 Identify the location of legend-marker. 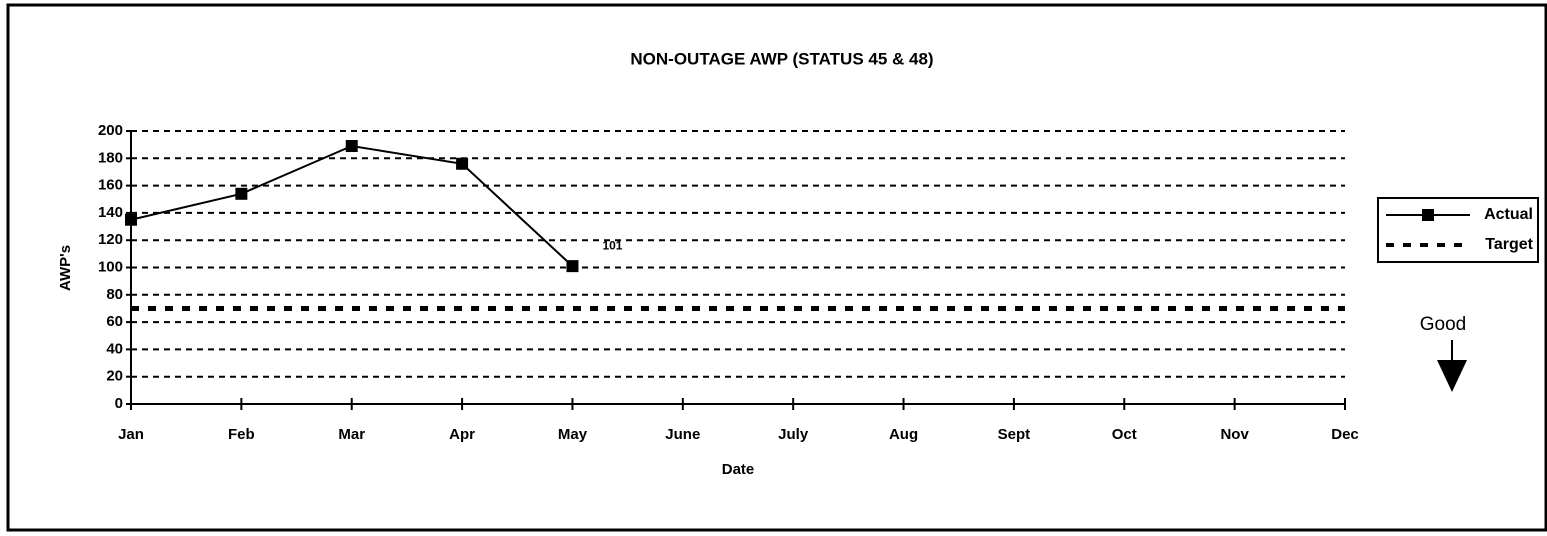
(1428, 215).